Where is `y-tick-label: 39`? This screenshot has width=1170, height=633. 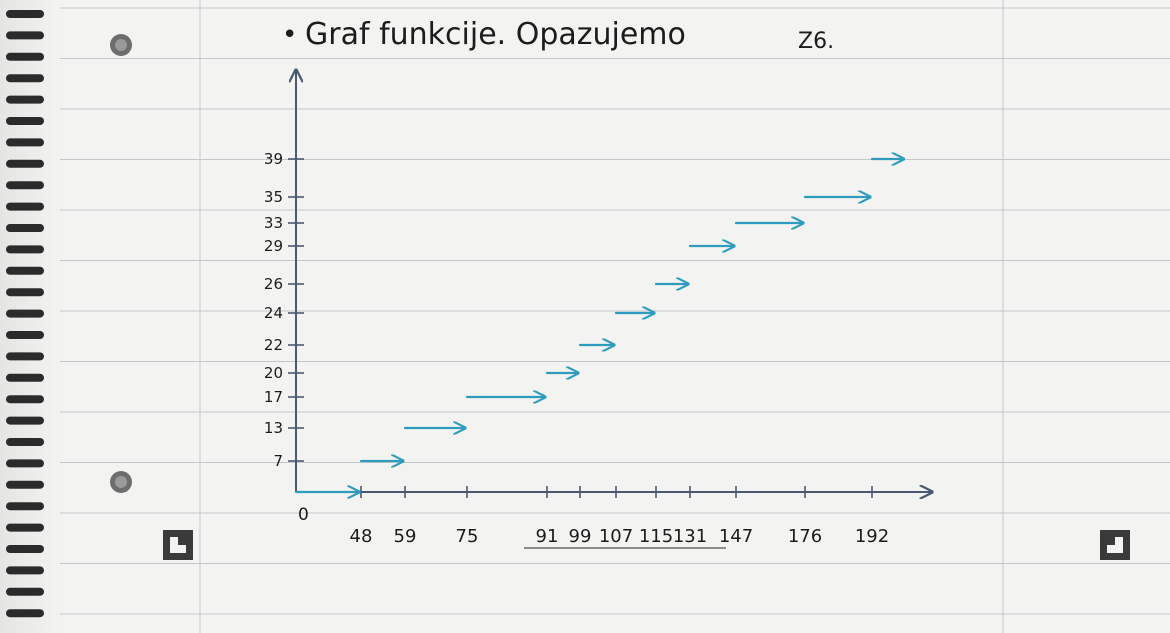
y-tick-label: 39 is located at coordinates (273, 159).